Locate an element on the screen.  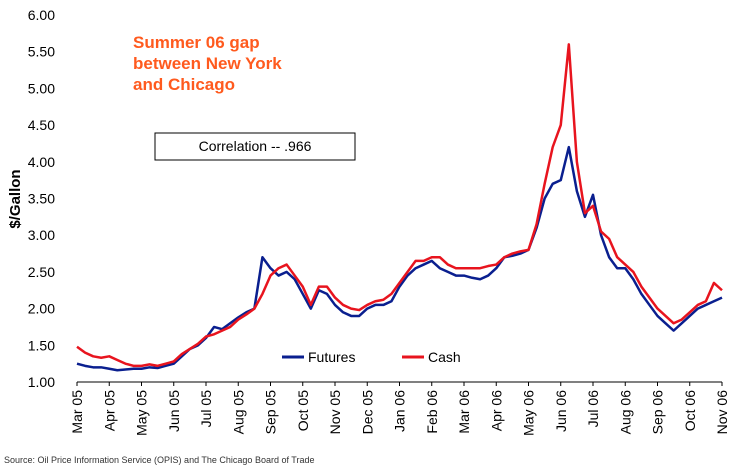
legend-label: Cash is located at coordinates (444, 357).